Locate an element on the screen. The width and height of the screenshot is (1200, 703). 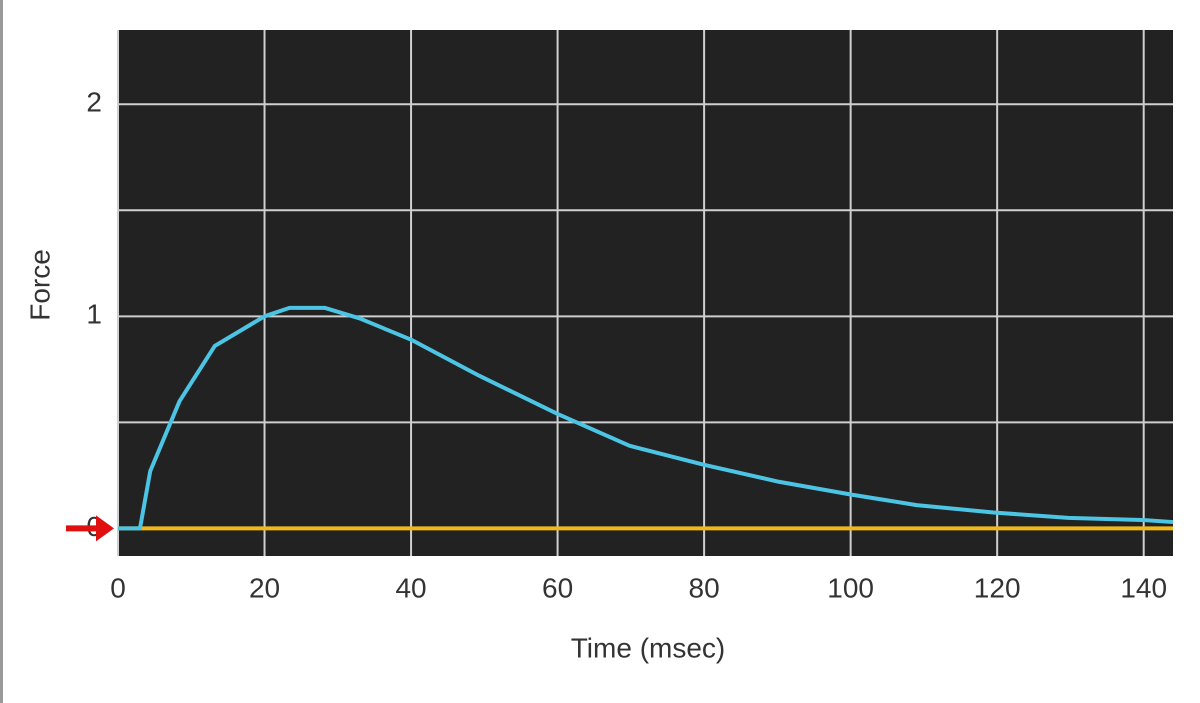
y-axis-label: Force is located at coordinates (39, 285).